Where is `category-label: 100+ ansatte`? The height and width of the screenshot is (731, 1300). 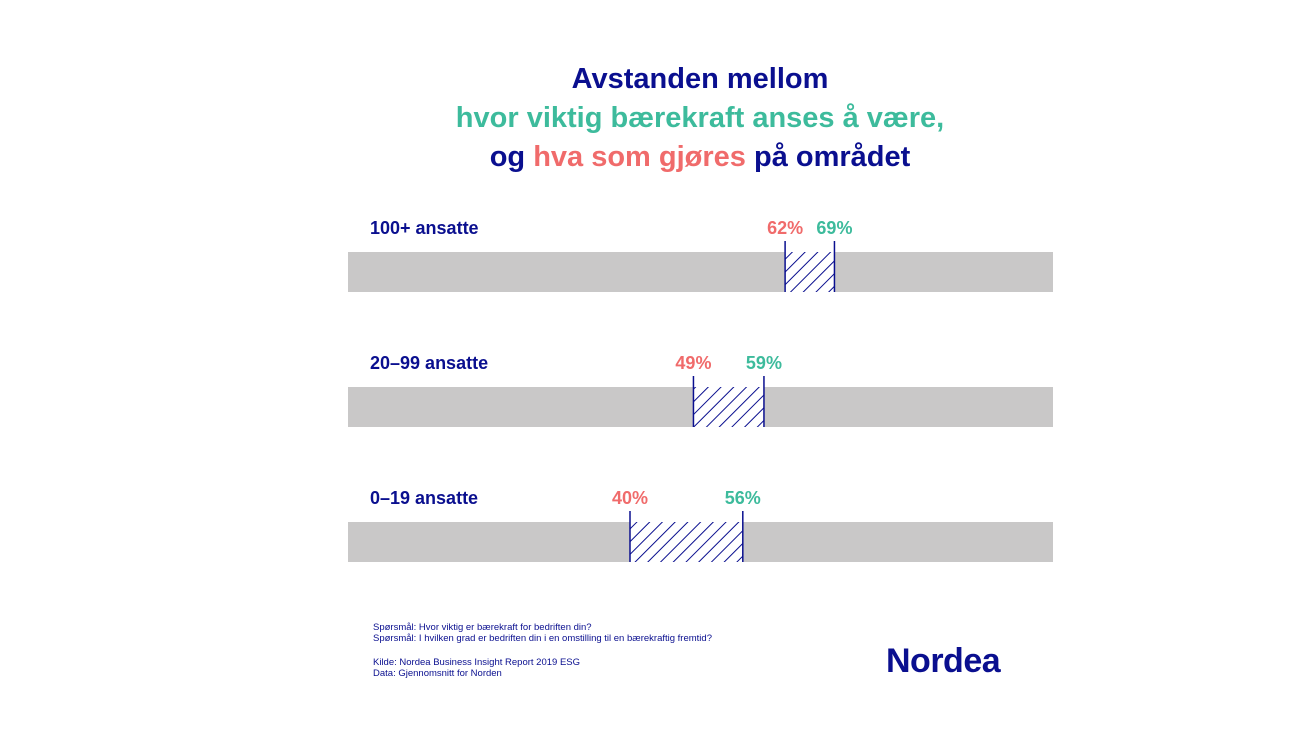
category-label: 100+ ansatte is located at coordinates (424, 228).